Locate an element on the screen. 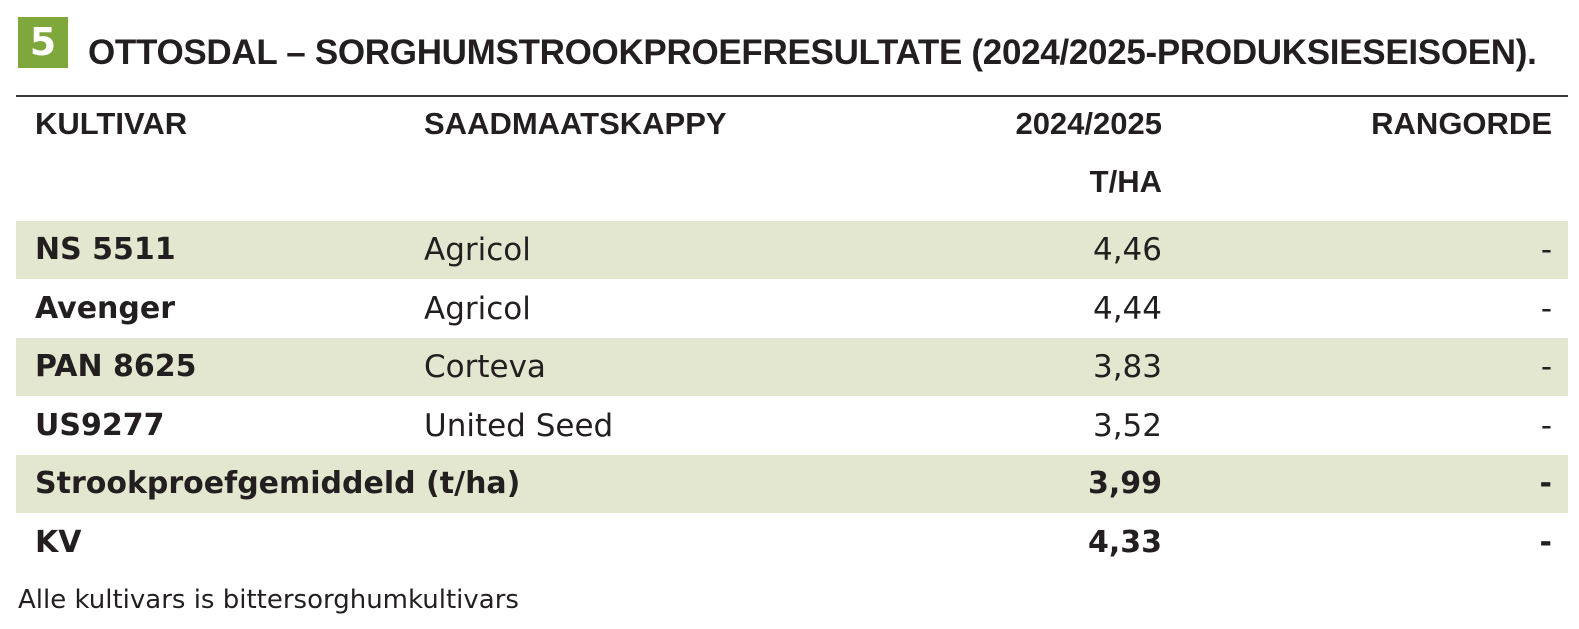 The width and height of the screenshot is (1579, 629). summary-label: KV is located at coordinates (58, 542).